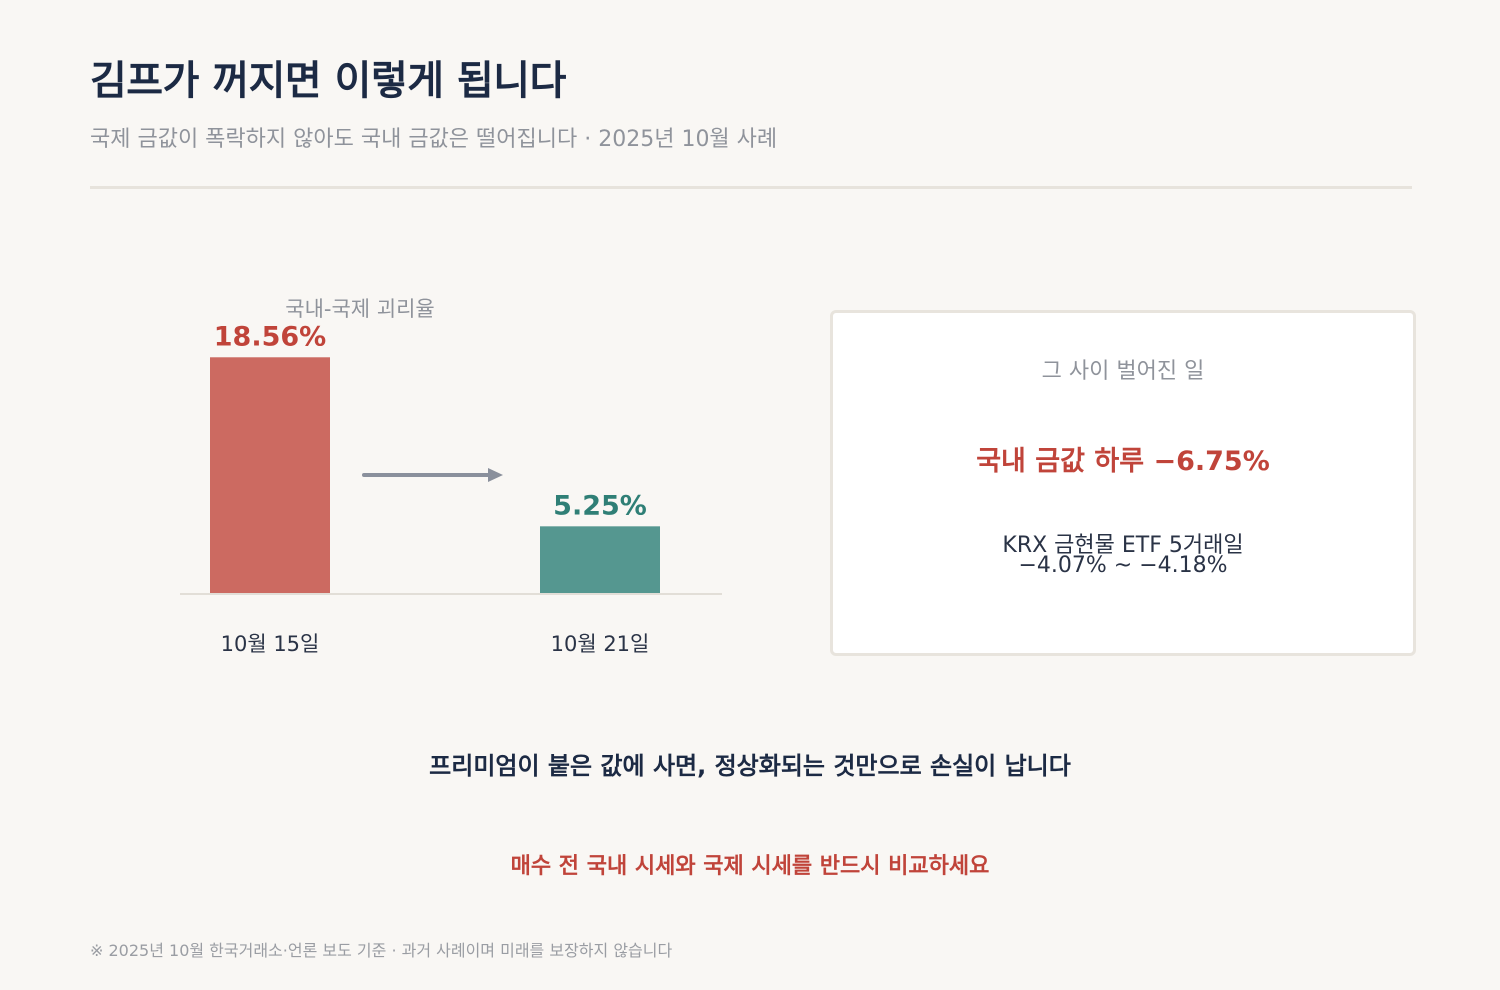  I want to click on header-divider, so click(751, 187).